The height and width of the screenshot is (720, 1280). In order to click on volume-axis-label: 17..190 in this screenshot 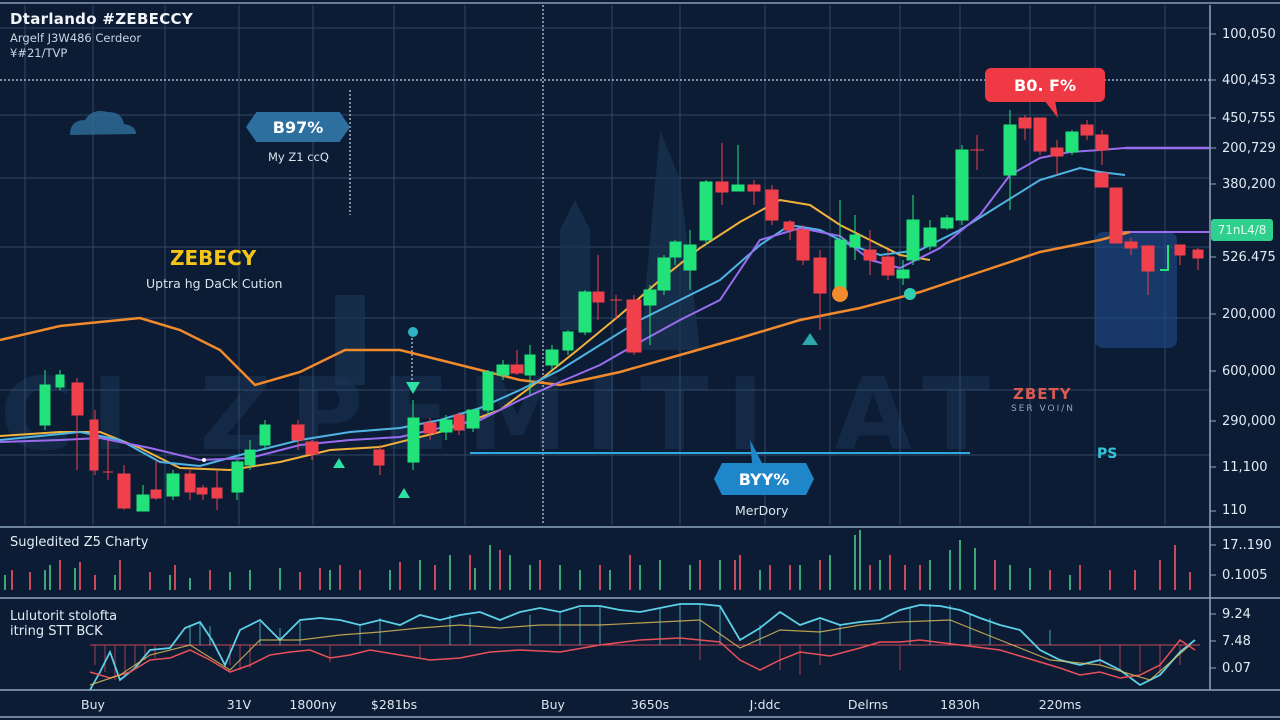, I will do `click(1247, 545)`.